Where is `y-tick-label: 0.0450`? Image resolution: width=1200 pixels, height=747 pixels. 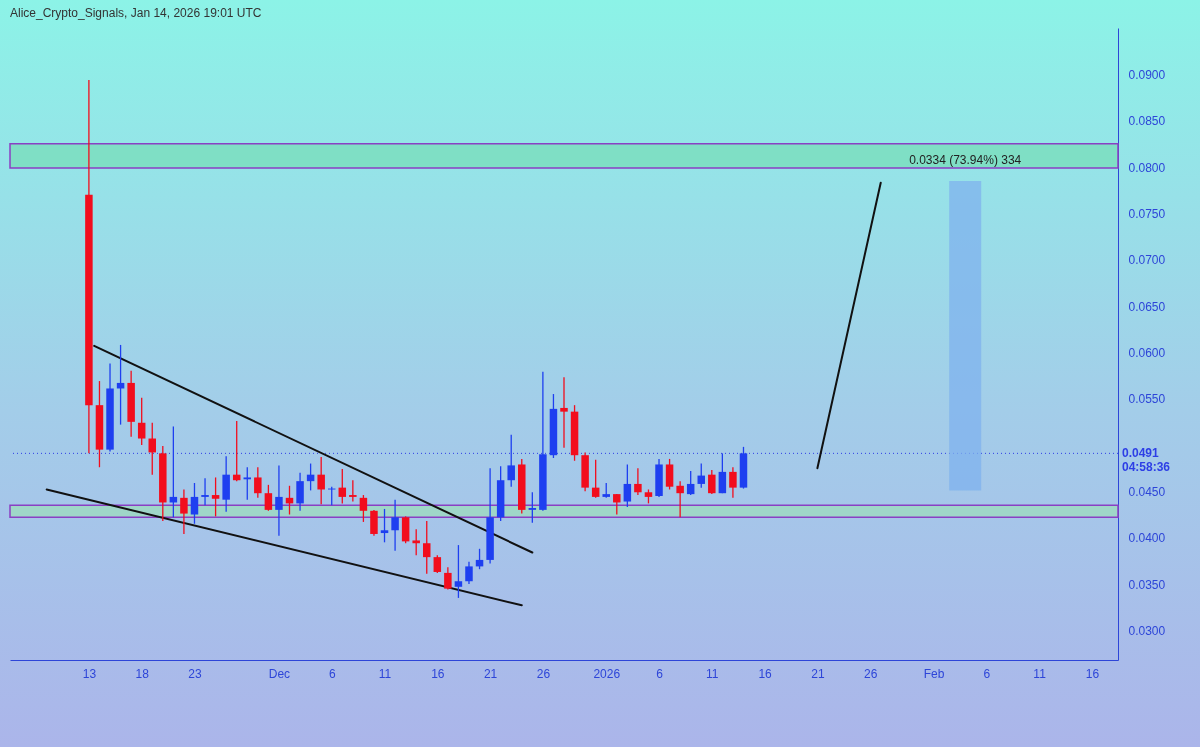
y-tick-label: 0.0450 is located at coordinates (1147, 491).